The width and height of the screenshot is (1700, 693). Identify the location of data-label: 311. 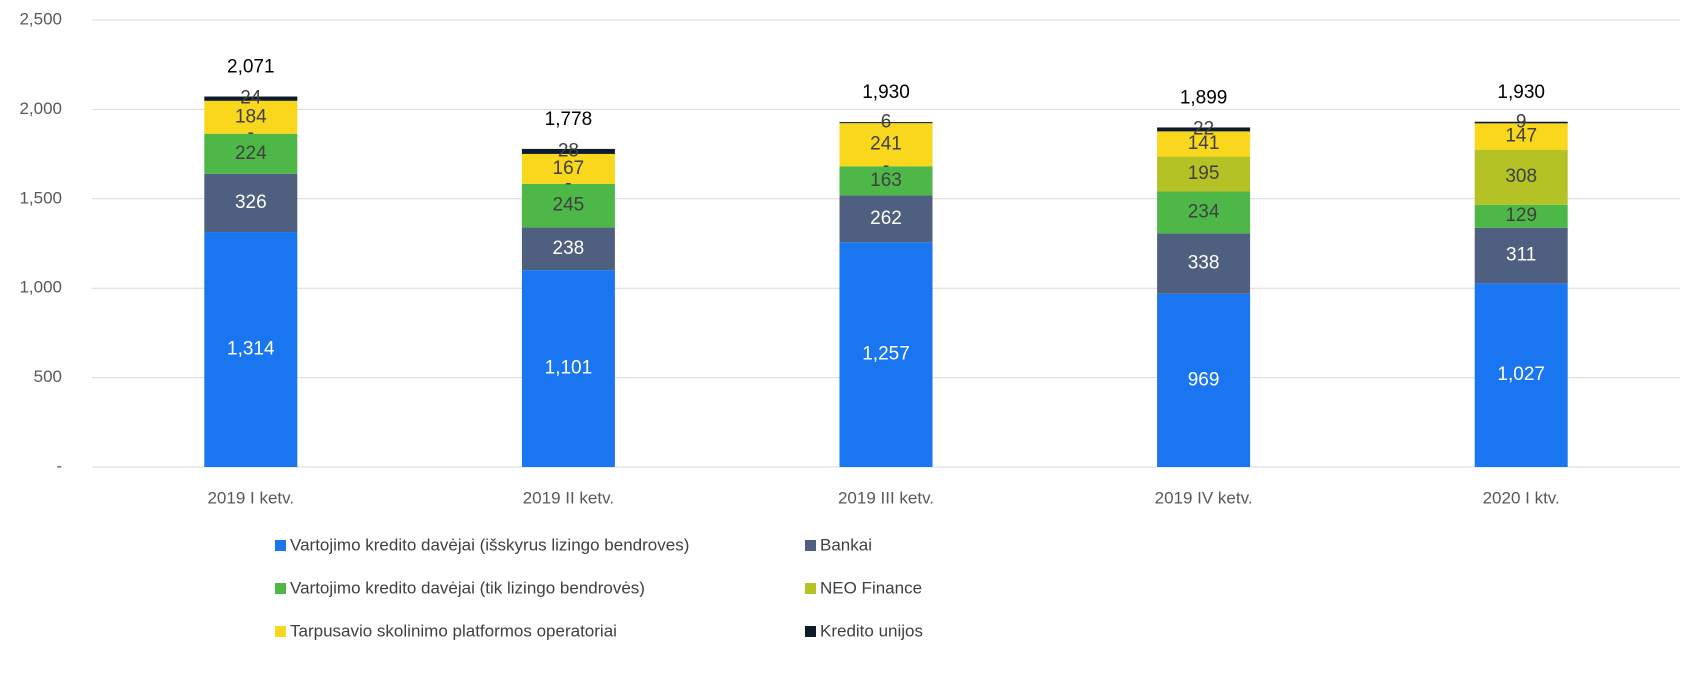
(1521, 255).